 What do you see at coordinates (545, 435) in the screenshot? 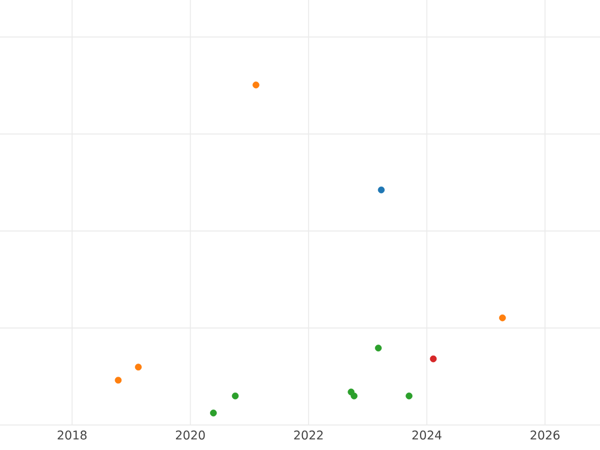
I see `x-tick-label: 2026` at bounding box center [545, 435].